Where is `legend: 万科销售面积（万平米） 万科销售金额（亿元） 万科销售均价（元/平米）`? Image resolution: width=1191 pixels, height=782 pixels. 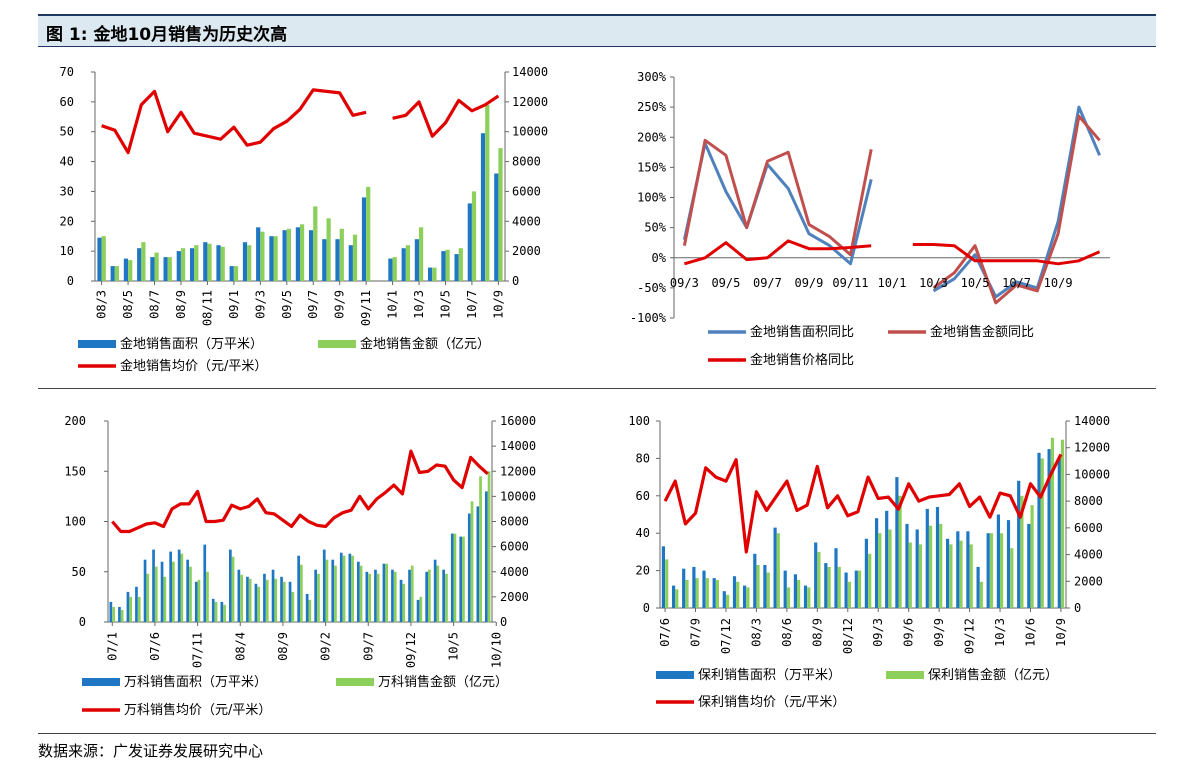 legend: 万科销售面积（万平米） 万科销售金额（亿元） 万科销售均价（元/平米） is located at coordinates (295, 696).